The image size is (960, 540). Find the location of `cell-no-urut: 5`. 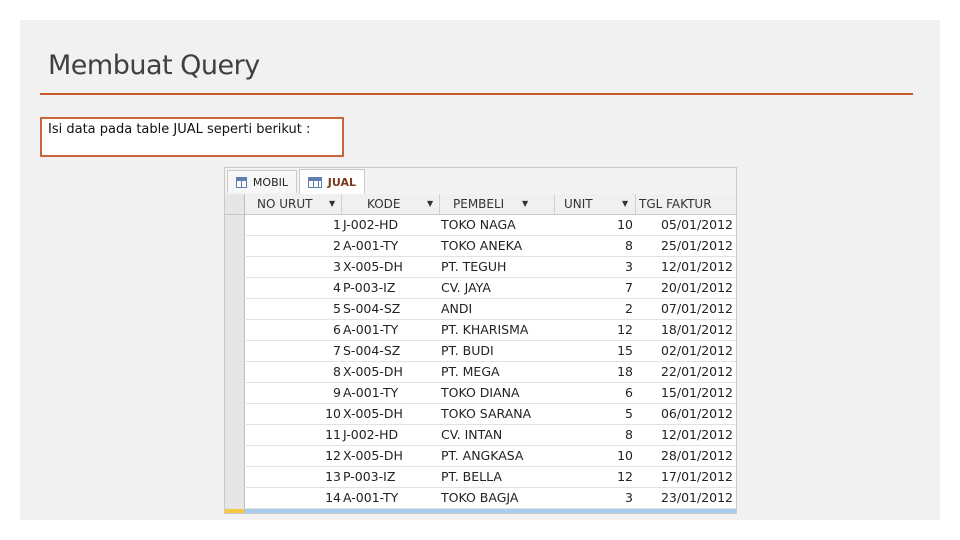

cell-no-urut: 5 is located at coordinates (337, 308).